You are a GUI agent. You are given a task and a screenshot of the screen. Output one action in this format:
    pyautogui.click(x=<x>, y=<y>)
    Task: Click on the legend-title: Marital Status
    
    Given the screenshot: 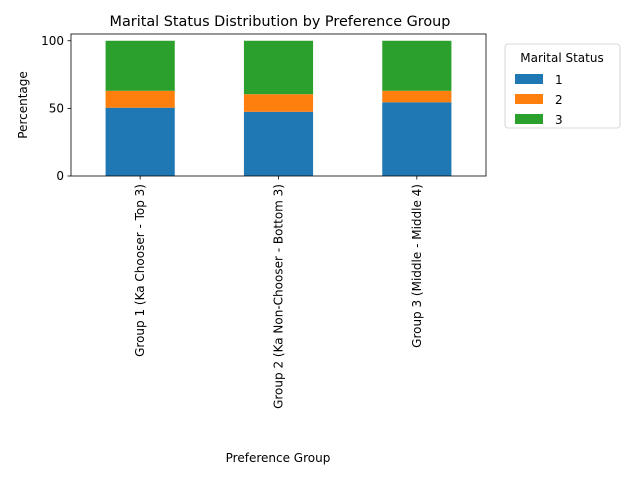 What is the action you would take?
    pyautogui.click(x=561, y=58)
    